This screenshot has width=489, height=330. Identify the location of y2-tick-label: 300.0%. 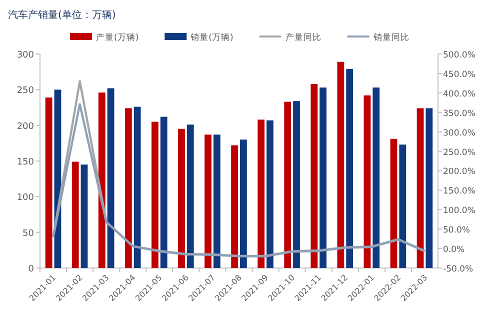
(459, 133).